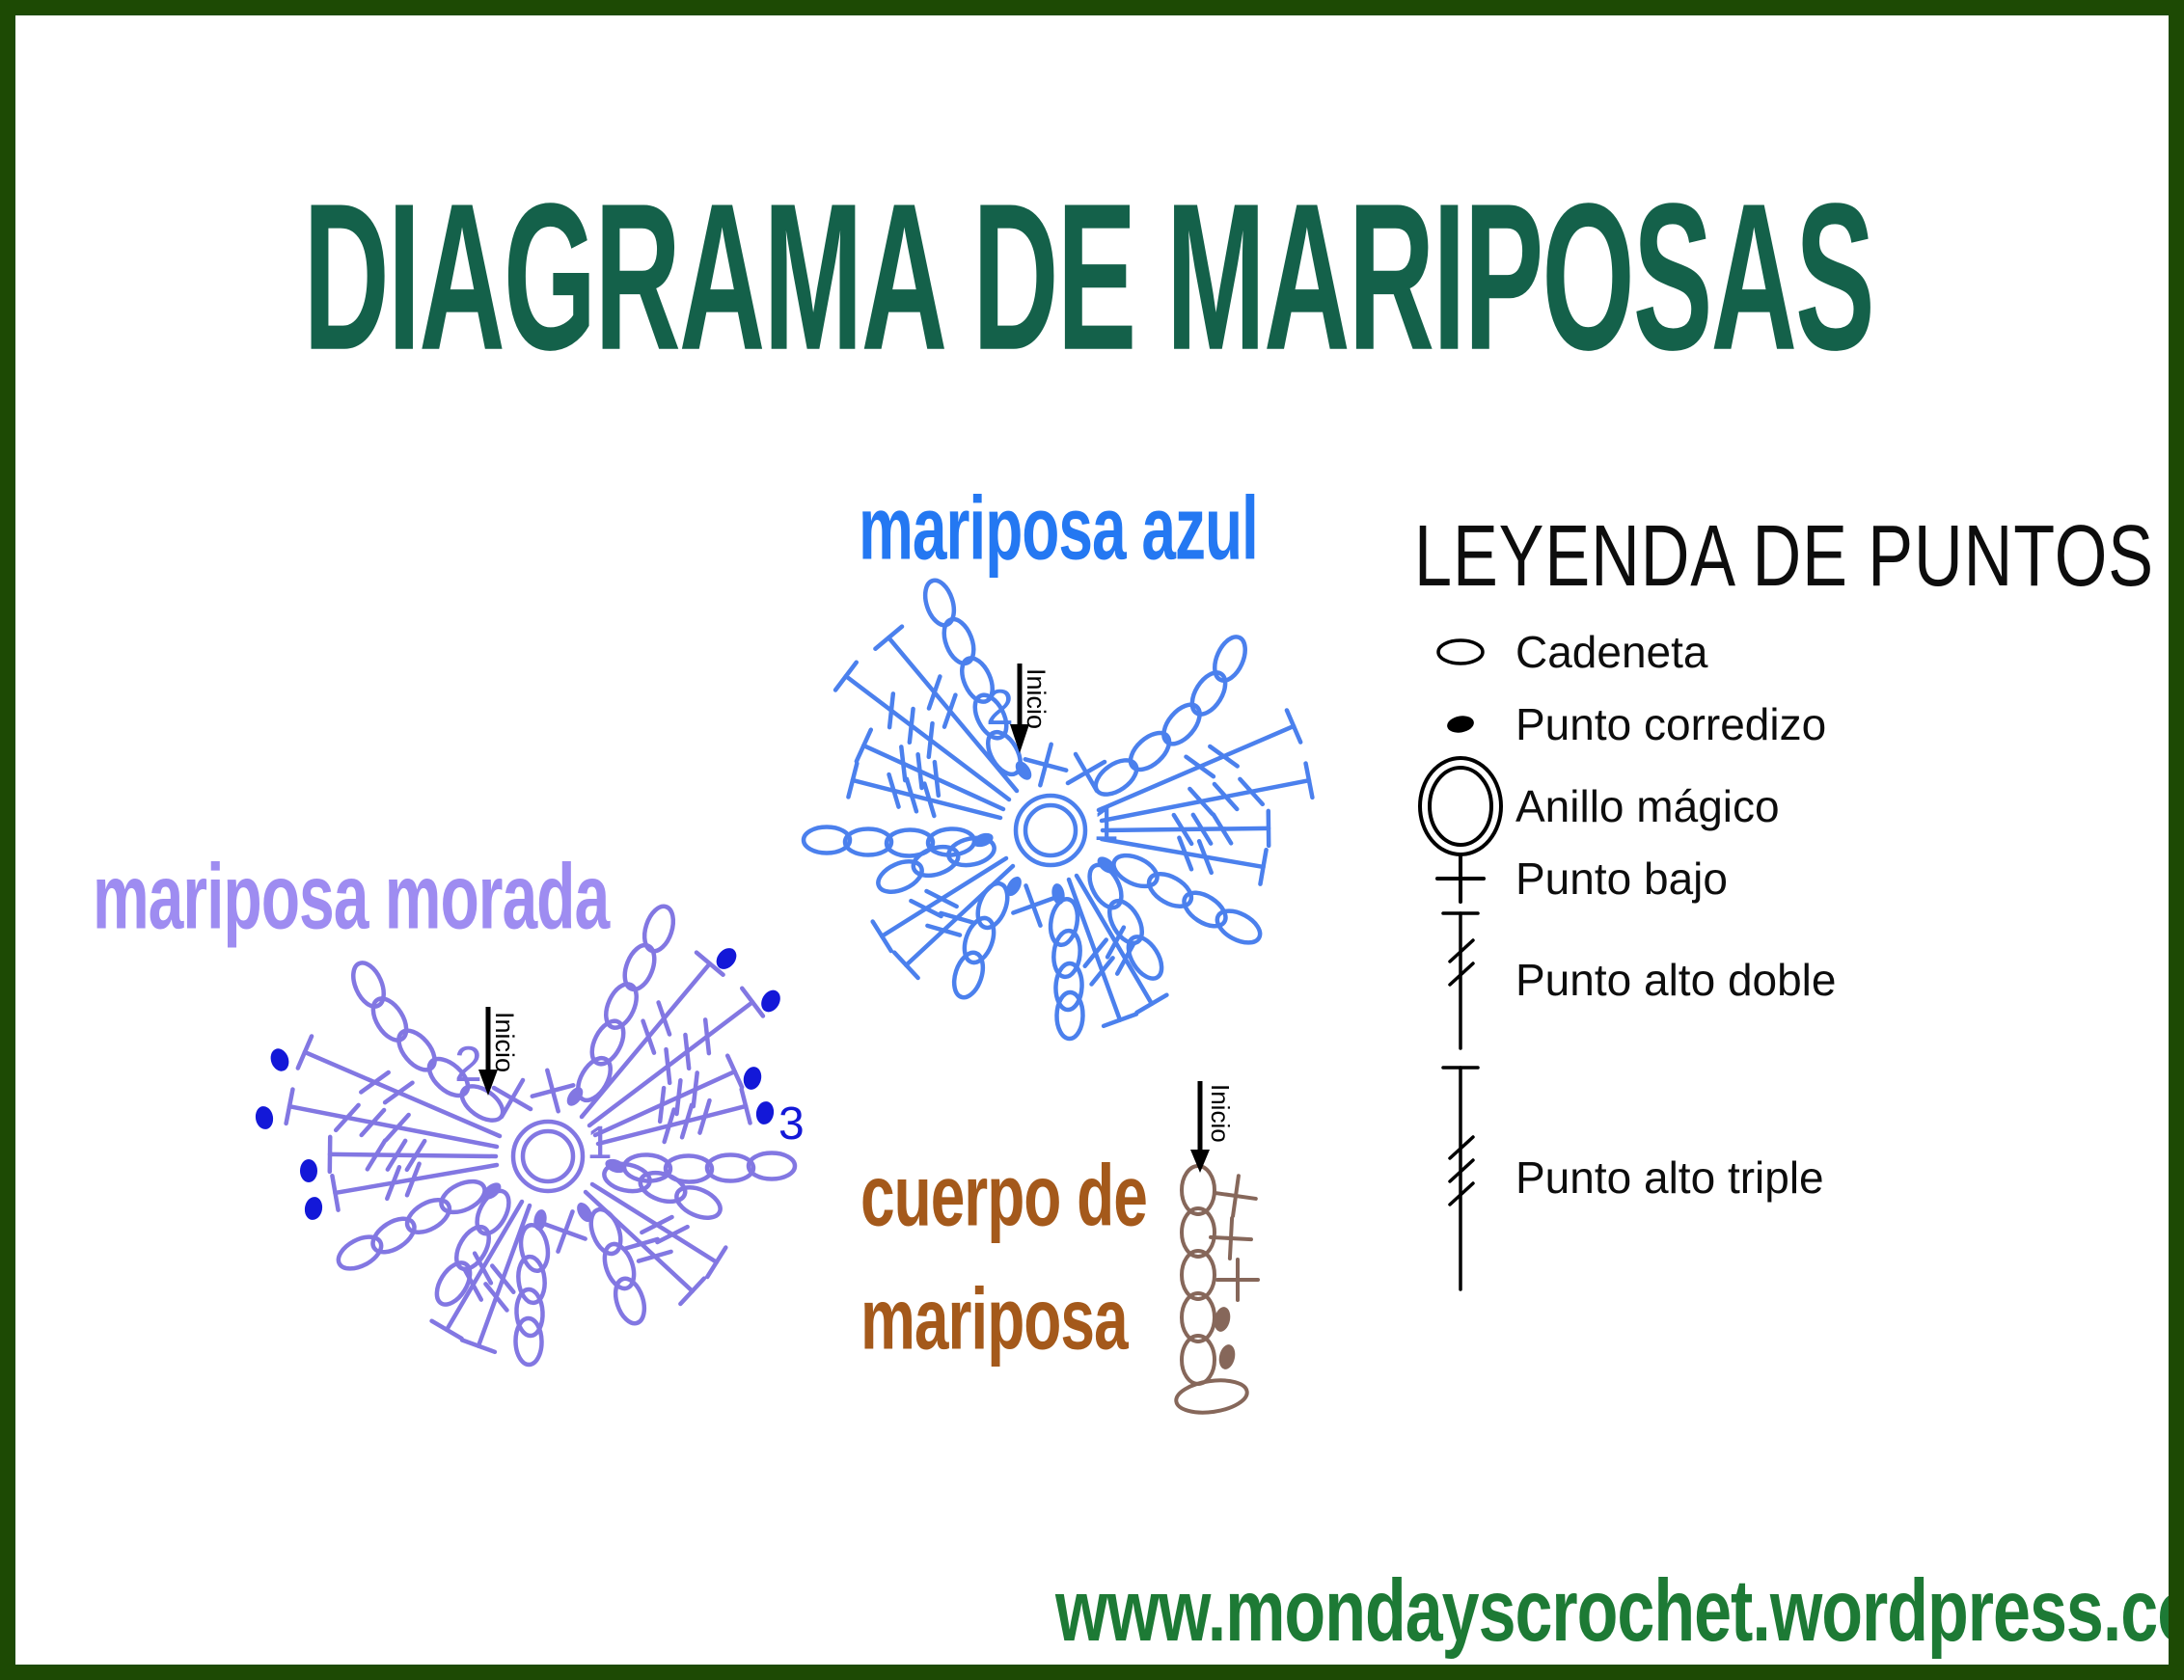 The width and height of the screenshot is (2184, 1680). What do you see at coordinates (517, 1084) in the screenshot?
I see `round3-slip-dots` at bounding box center [517, 1084].